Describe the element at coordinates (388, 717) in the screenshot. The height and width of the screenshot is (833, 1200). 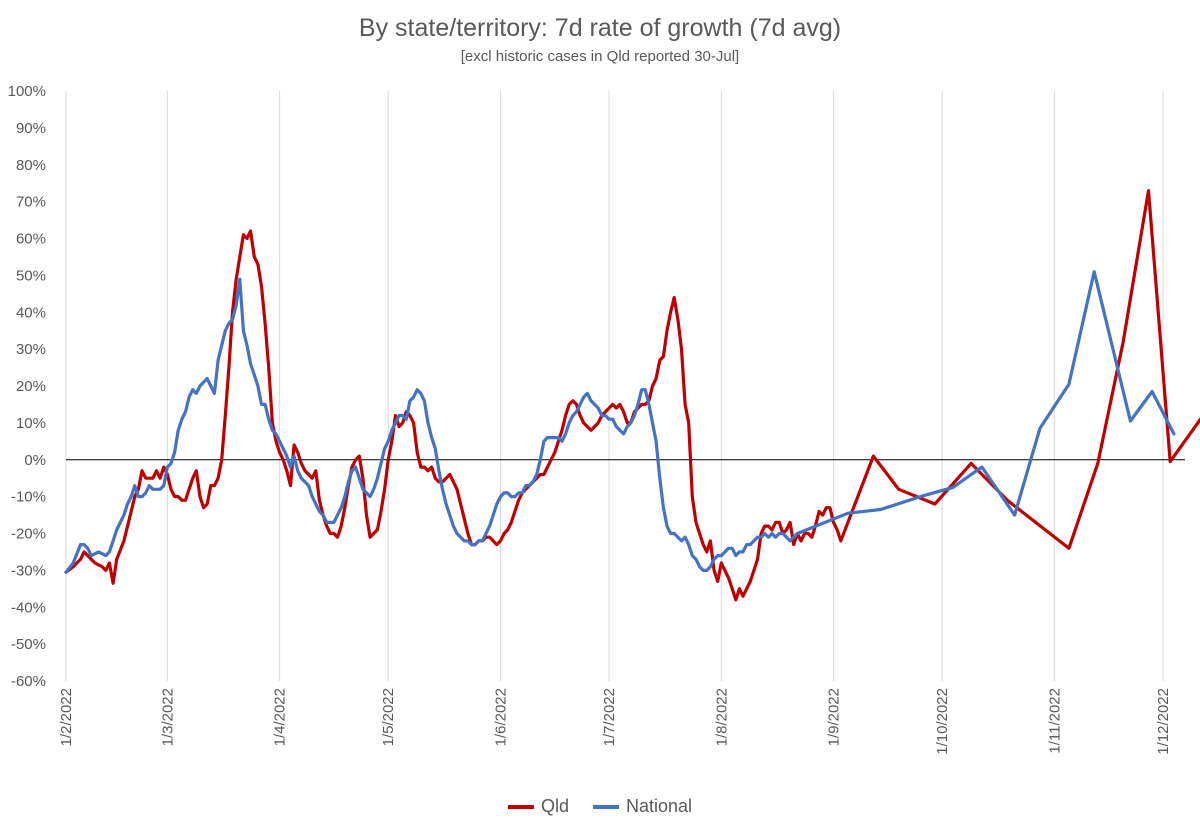
I see `x-tick-label: 1/5/2022` at that location.